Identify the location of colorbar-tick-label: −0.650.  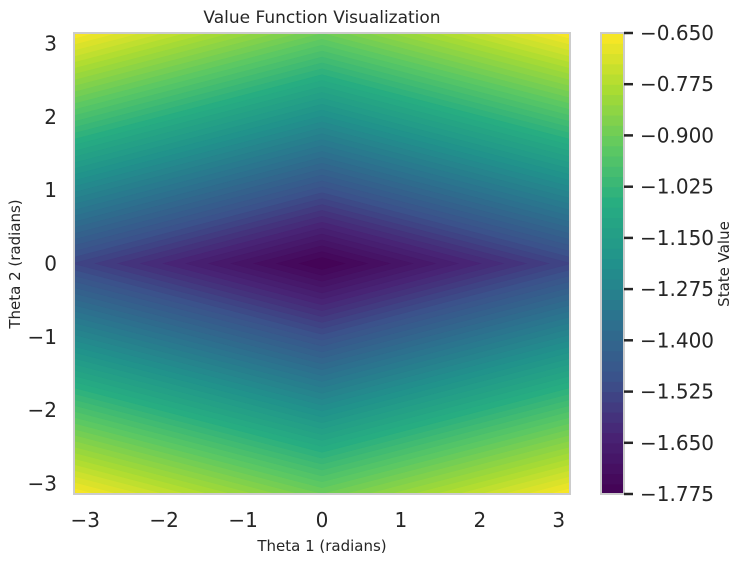
(677, 33).